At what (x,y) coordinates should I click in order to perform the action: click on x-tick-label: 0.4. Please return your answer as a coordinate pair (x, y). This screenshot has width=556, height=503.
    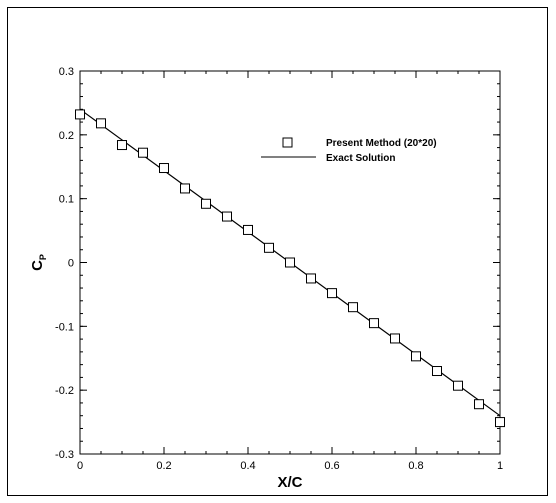
    Looking at the image, I should click on (247, 466).